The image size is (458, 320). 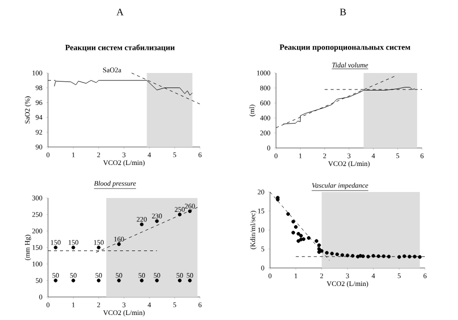 What do you see at coordinates (345, 48) in the screenshot?
I see `chart-title: Реакции пропорциональных систем` at bounding box center [345, 48].